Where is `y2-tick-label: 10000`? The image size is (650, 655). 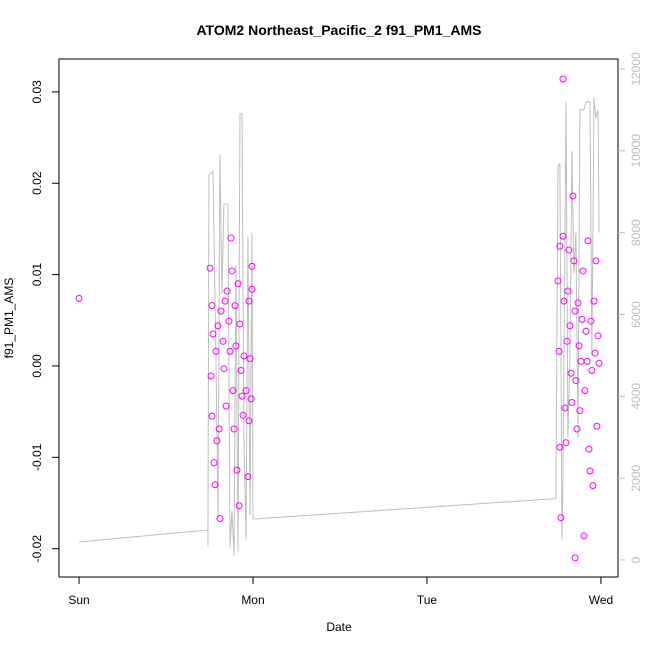
y2-tick-label: 10000 is located at coordinates (636, 151).